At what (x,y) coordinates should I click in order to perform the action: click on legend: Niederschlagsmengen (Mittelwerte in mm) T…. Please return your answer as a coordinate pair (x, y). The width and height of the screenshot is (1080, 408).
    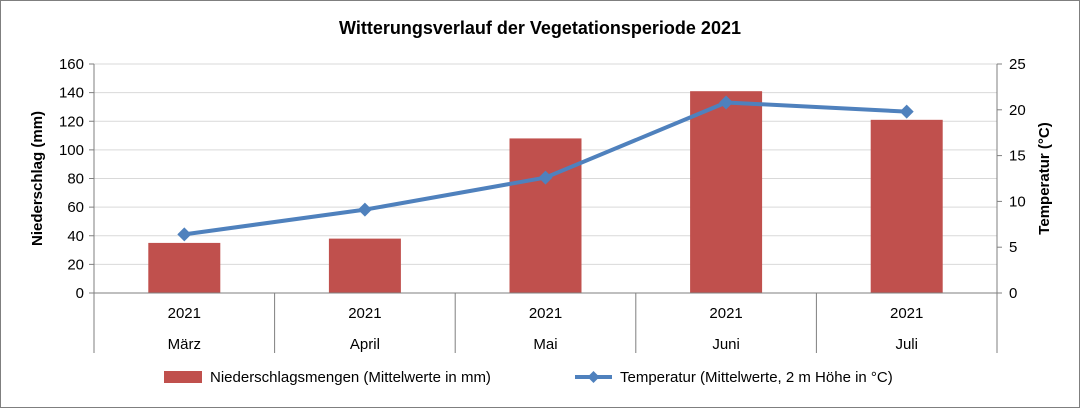
    Looking at the image, I should click on (528, 377).